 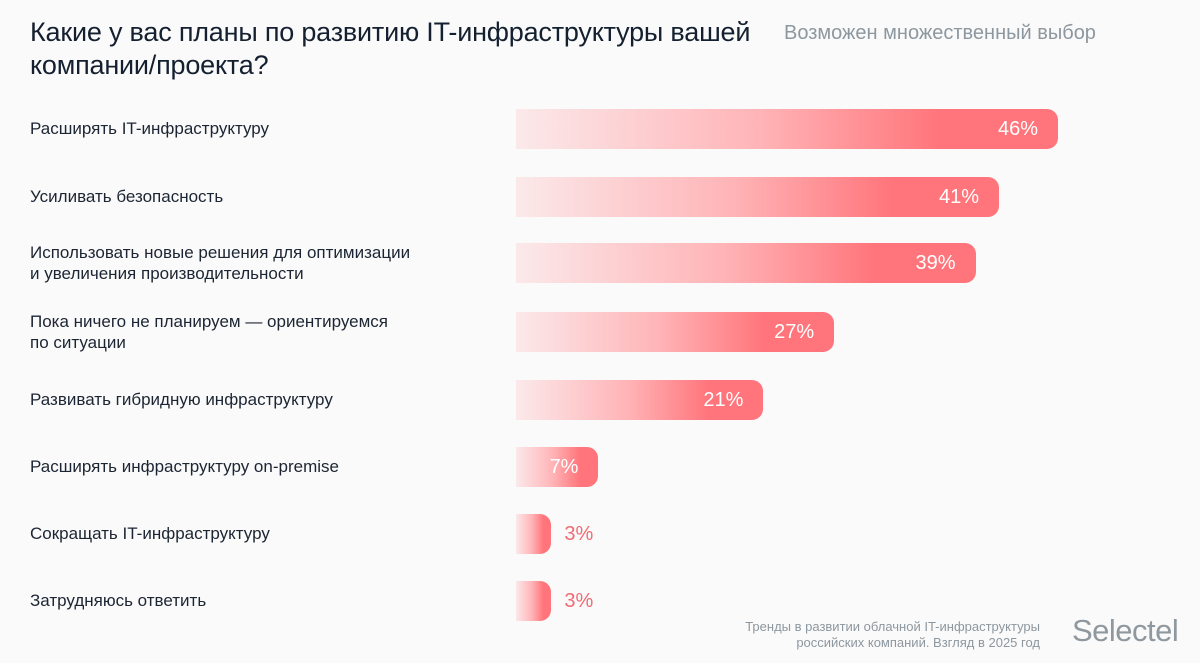 What do you see at coordinates (150, 533) in the screenshot?
I see `category-label: Сокращать IT-инфраструктуру` at bounding box center [150, 533].